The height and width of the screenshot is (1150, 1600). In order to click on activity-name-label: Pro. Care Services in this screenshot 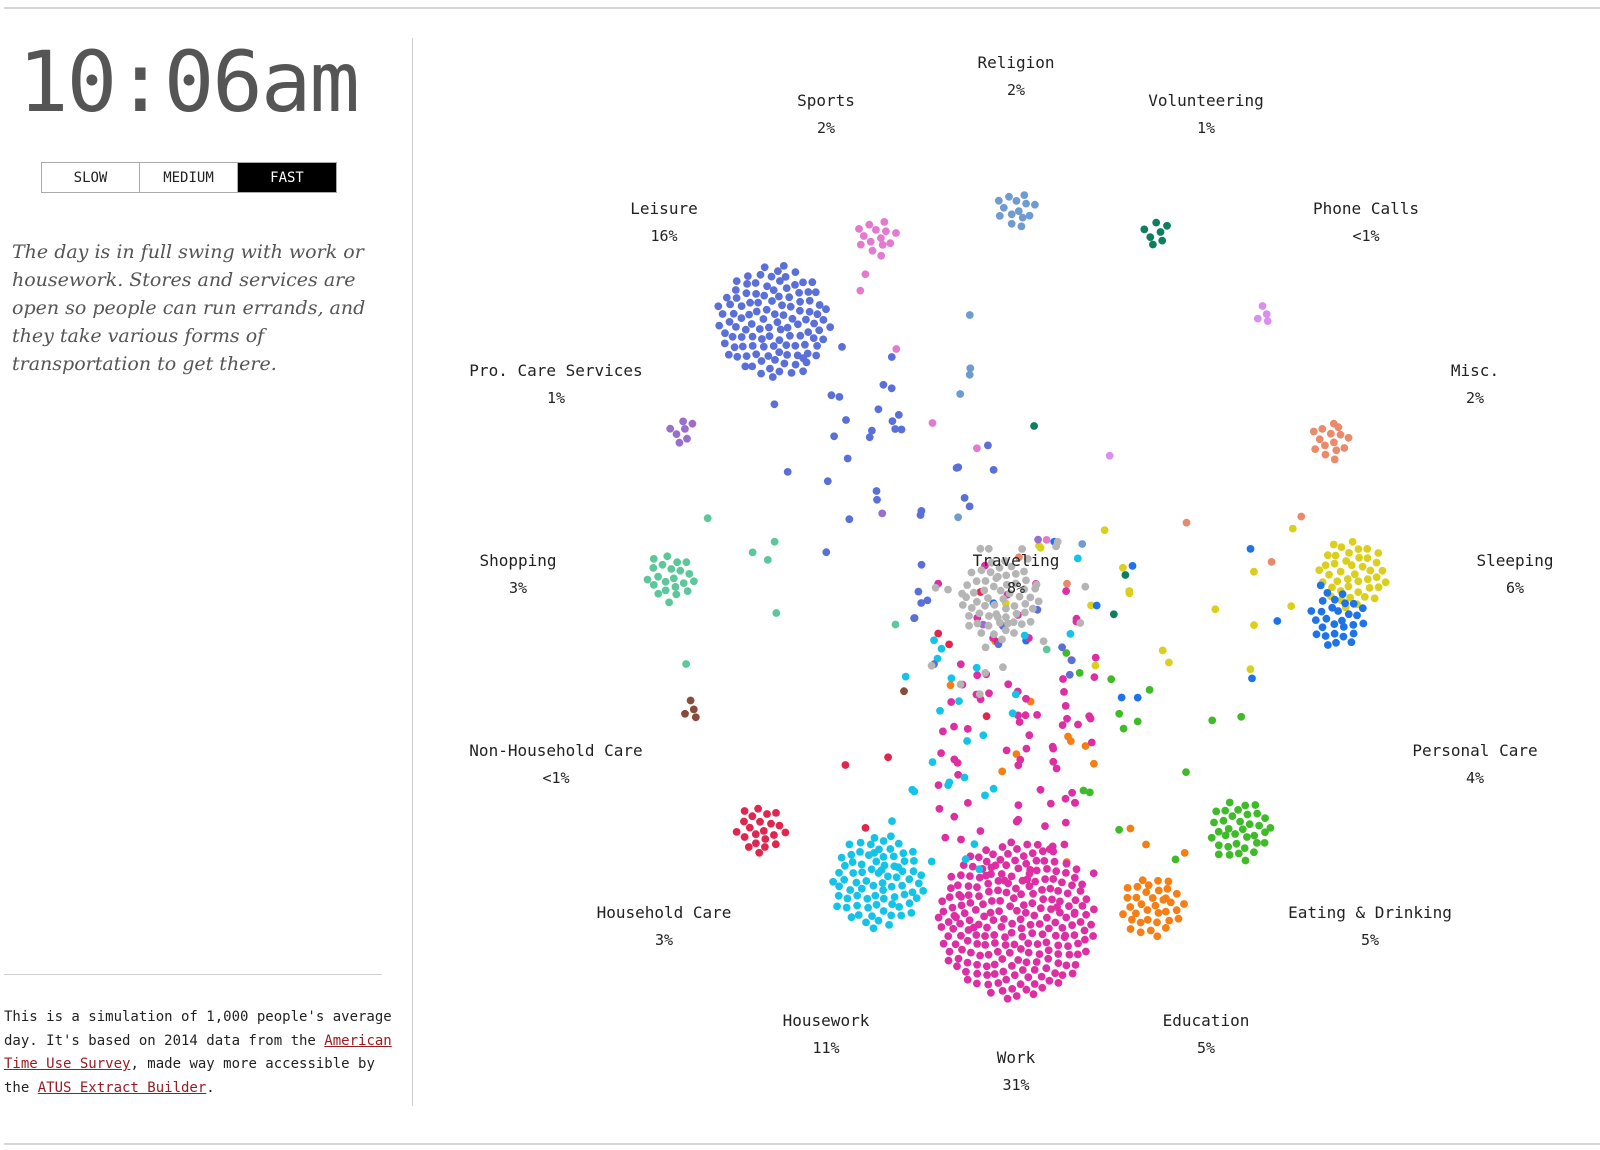, I will do `click(555, 370)`.